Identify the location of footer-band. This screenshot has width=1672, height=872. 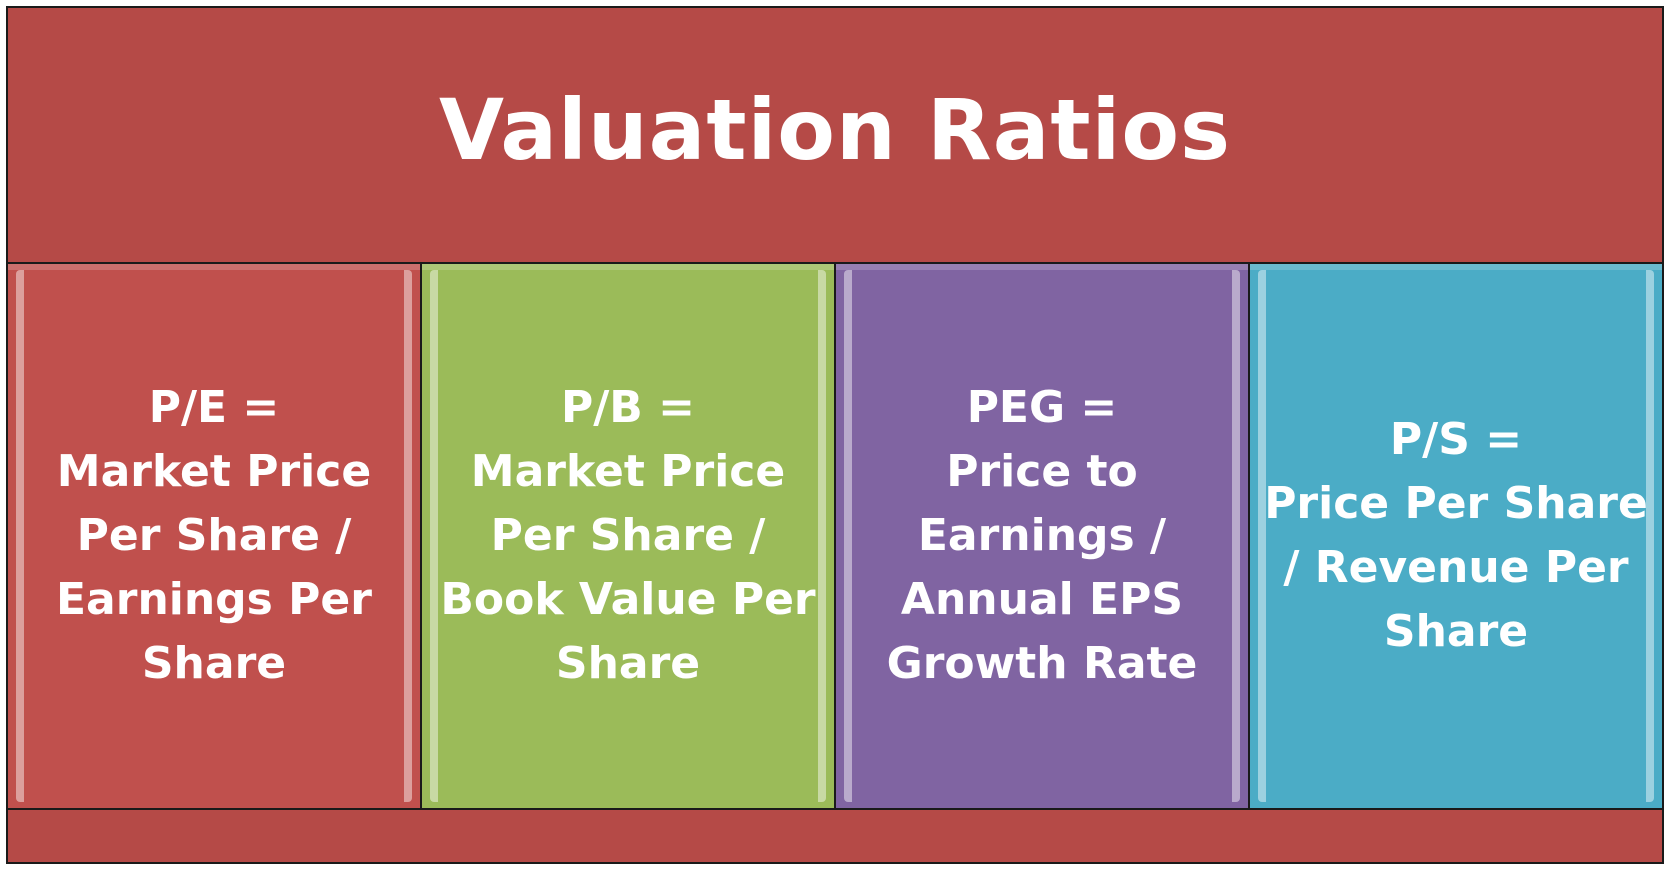
(835, 834).